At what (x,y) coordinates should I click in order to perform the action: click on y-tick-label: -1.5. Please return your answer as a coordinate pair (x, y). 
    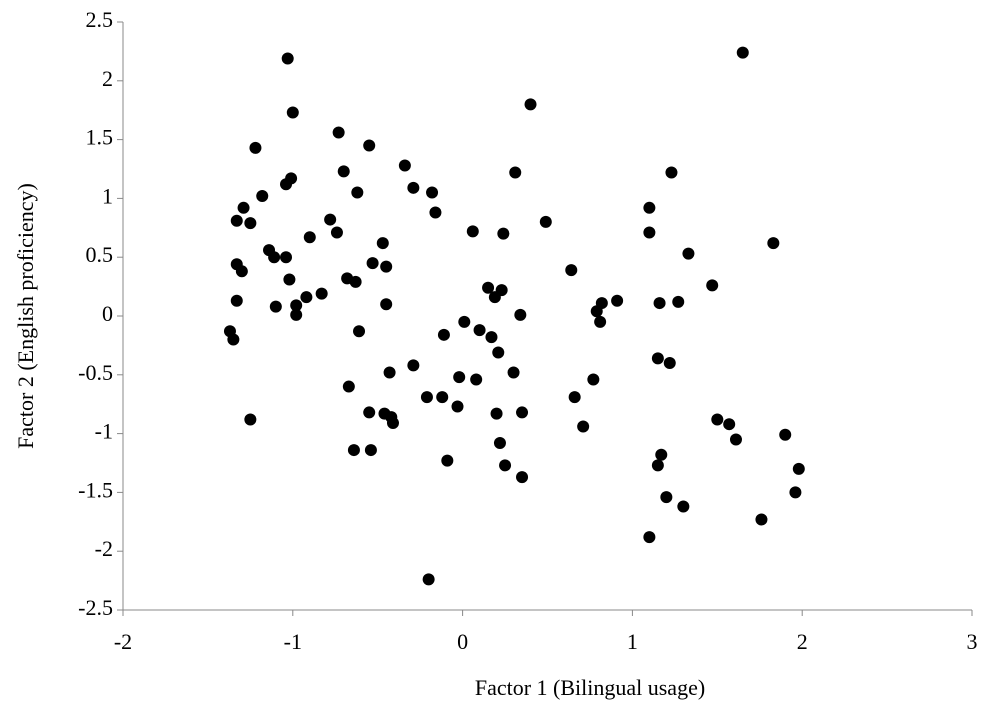
    Looking at the image, I should click on (95, 489).